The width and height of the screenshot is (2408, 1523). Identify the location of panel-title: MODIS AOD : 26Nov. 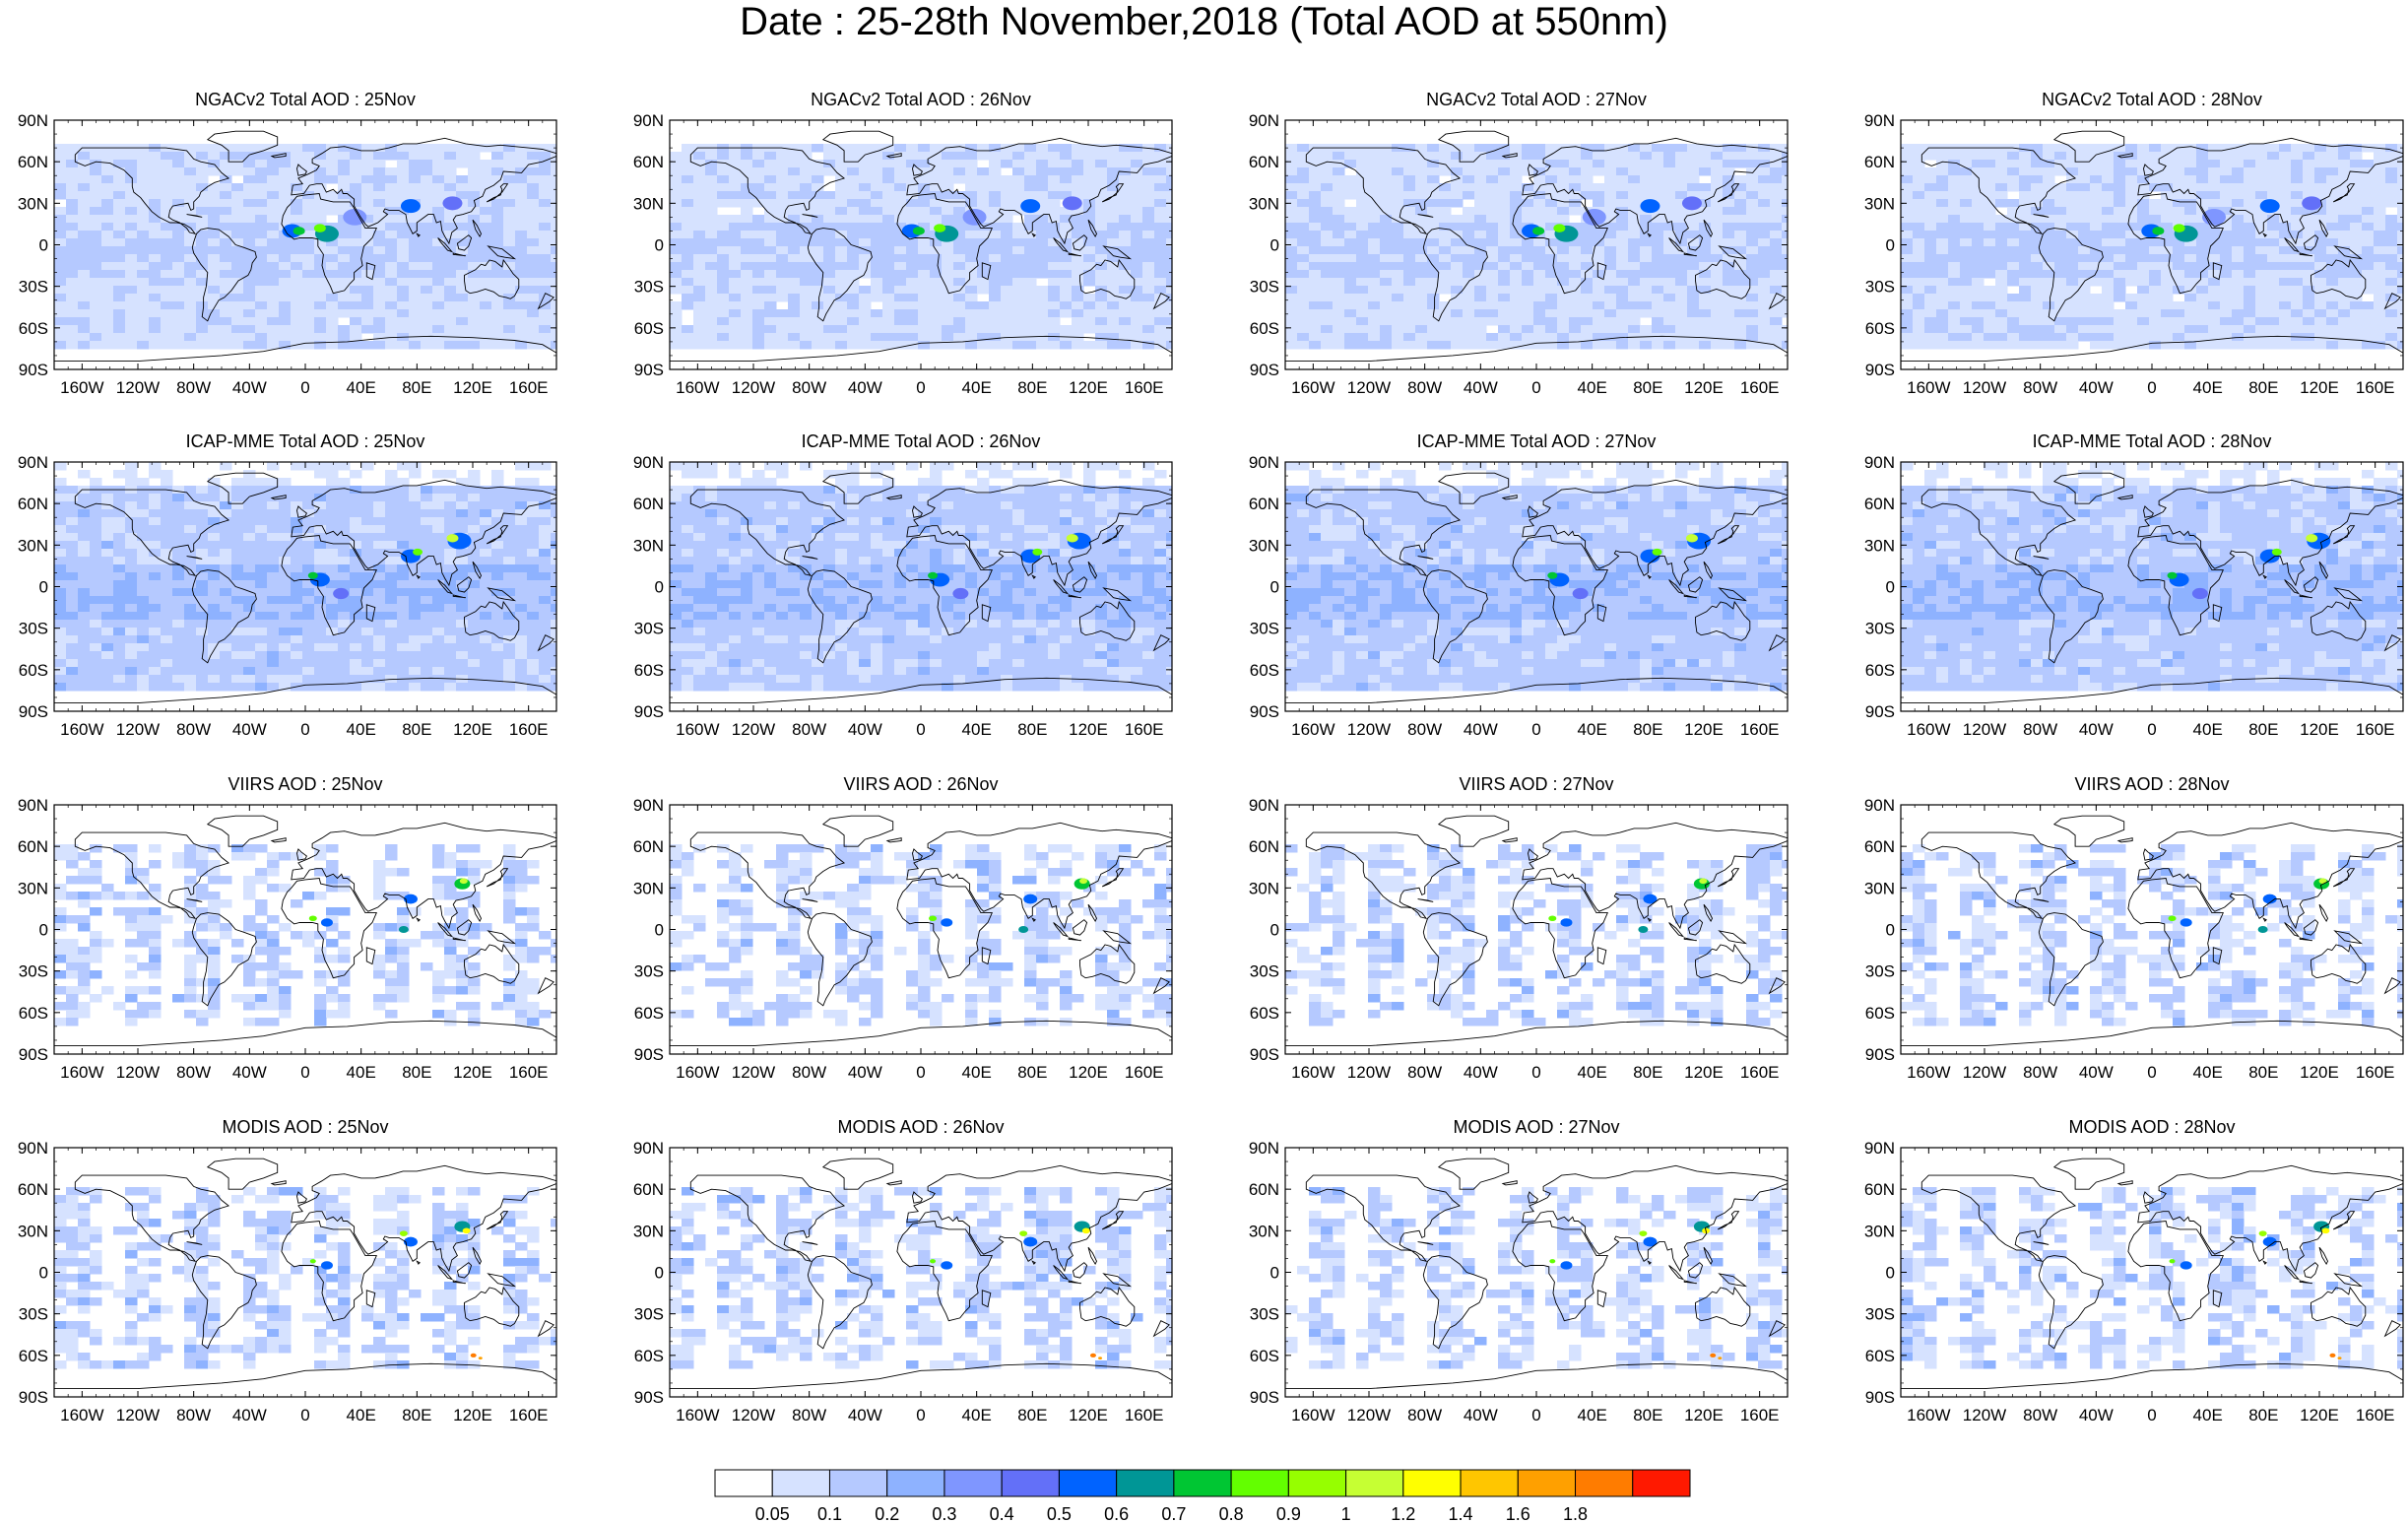
(921, 1127).